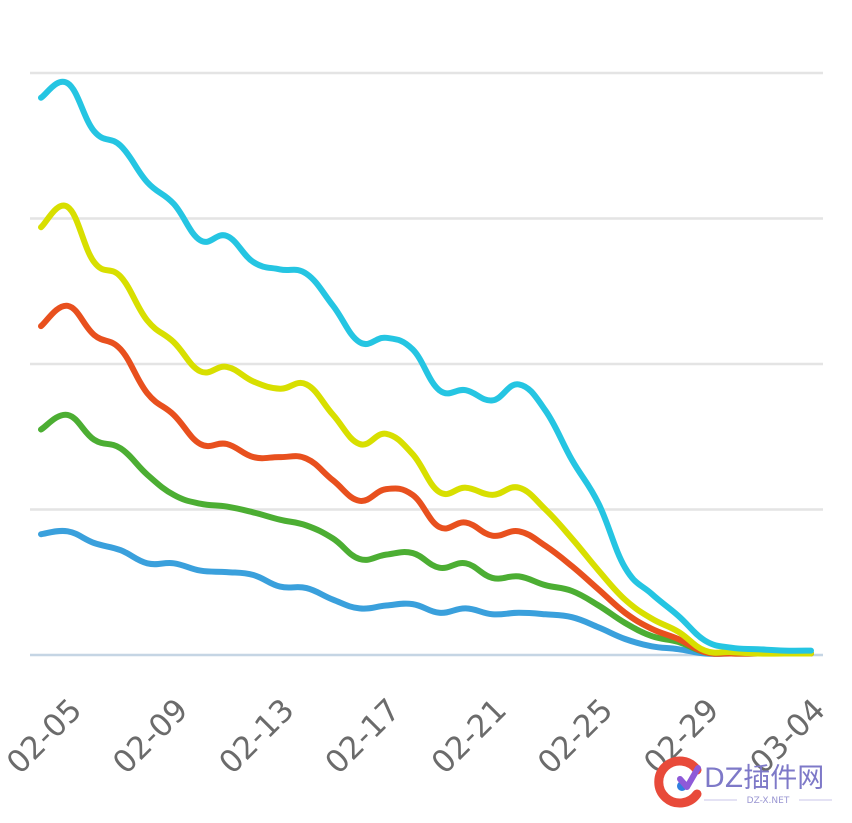 The height and width of the screenshot is (823, 852). What do you see at coordinates (469, 736) in the screenshot?
I see `x-tick-label: 02-21` at bounding box center [469, 736].